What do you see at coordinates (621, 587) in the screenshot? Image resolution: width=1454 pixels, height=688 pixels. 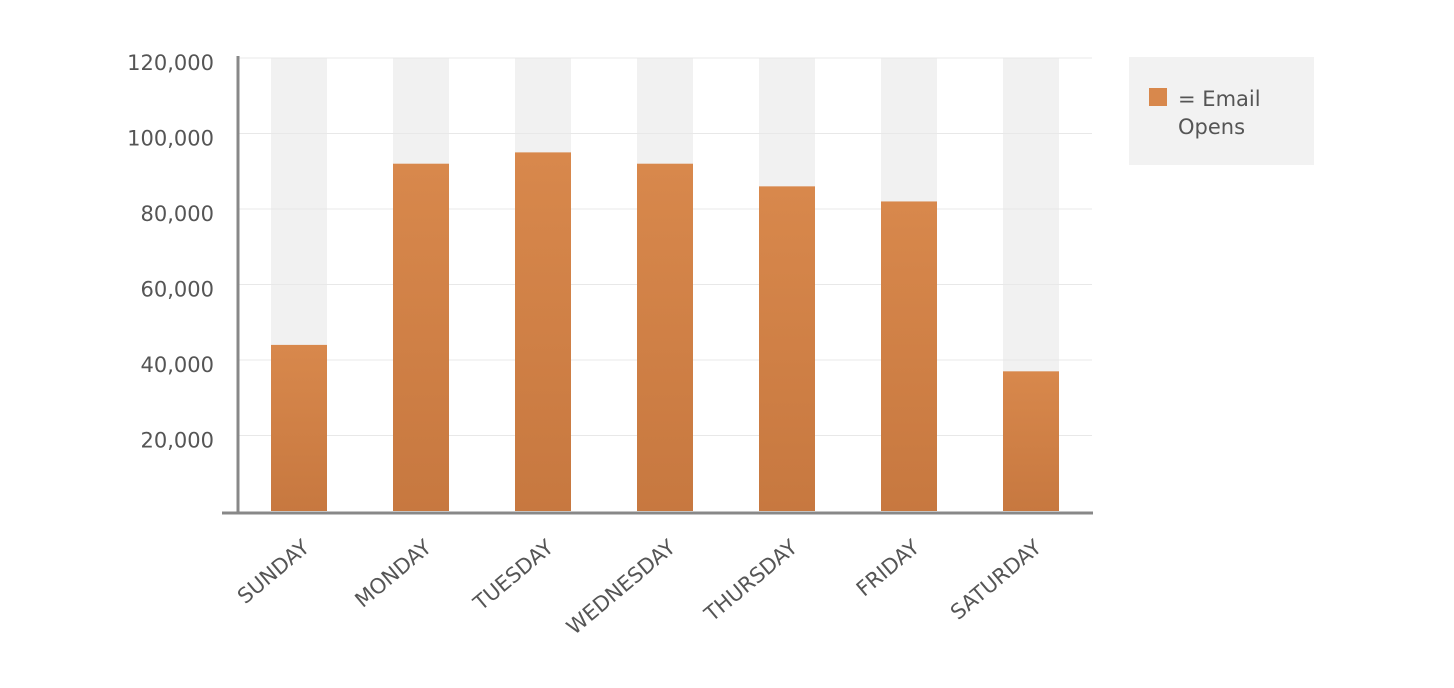 I see `x-tick-label: WEDNESDAY` at bounding box center [621, 587].